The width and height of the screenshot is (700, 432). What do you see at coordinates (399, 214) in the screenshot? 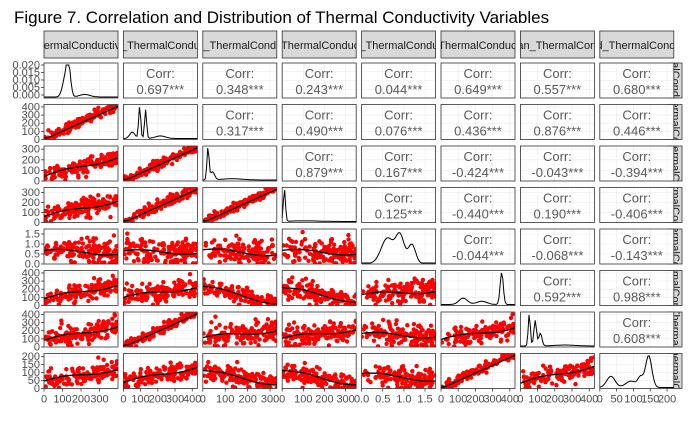
I see `corr-value: 0.125***` at bounding box center [399, 214].